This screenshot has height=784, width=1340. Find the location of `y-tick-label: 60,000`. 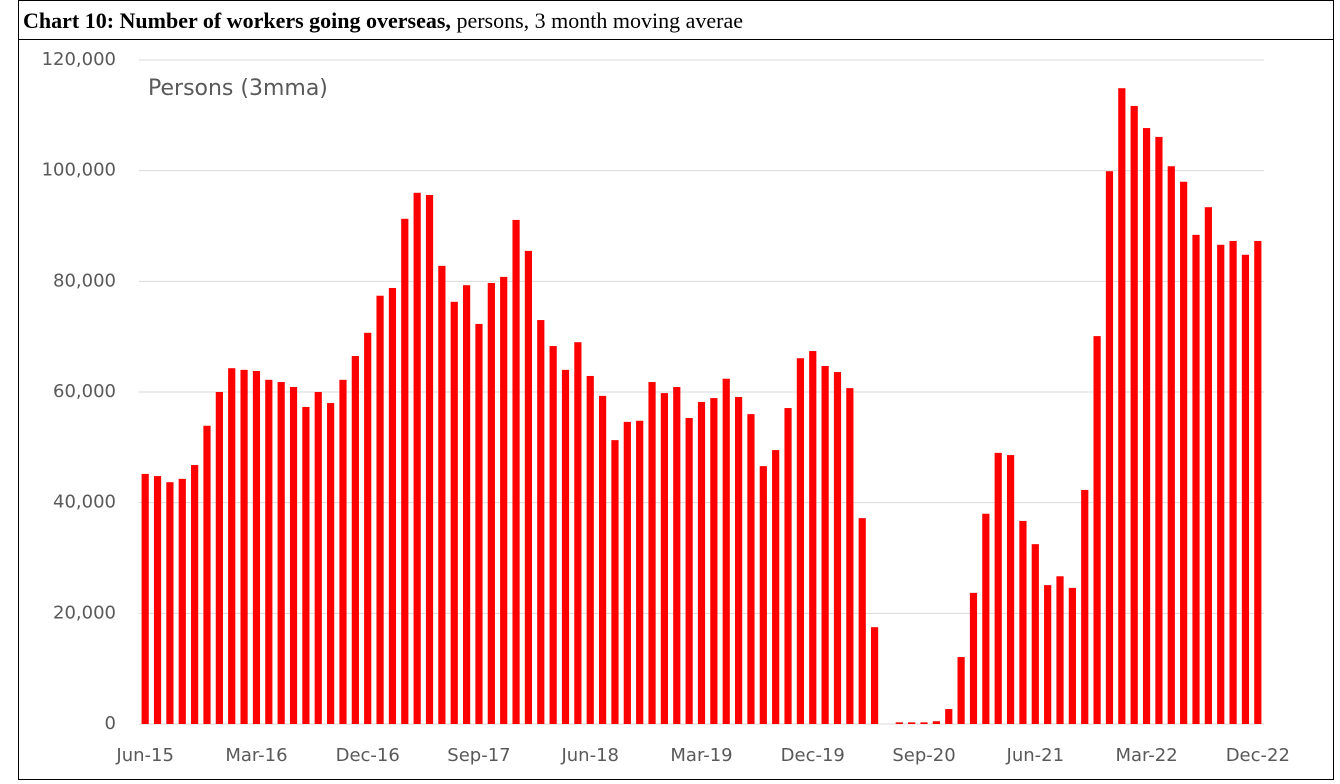

y-tick-label: 60,000 is located at coordinates (84, 391).